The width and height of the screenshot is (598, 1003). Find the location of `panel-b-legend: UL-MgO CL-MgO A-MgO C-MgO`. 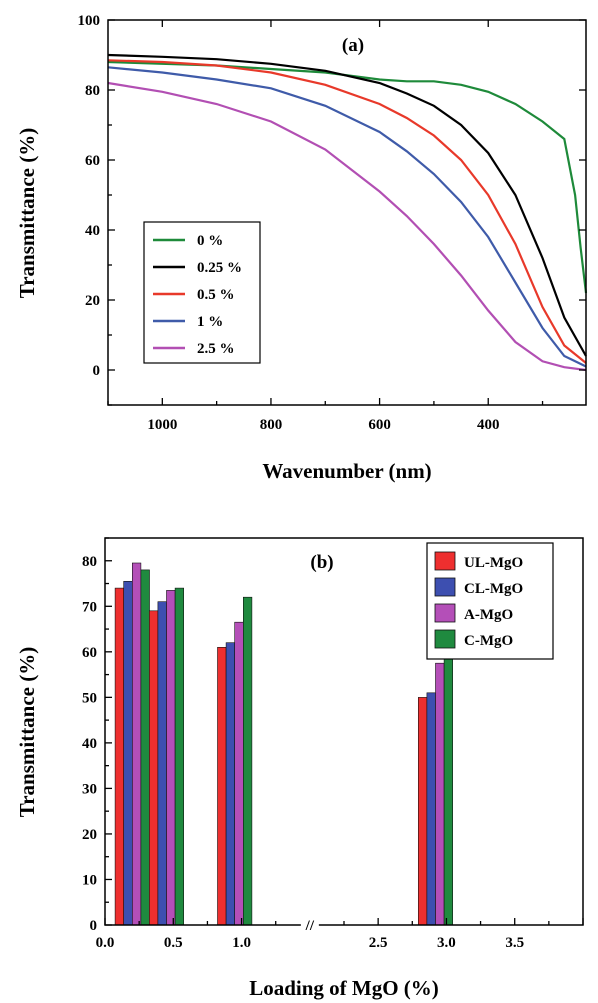

panel-b-legend: UL-MgO CL-MgO A-MgO C-MgO is located at coordinates (490, 601).